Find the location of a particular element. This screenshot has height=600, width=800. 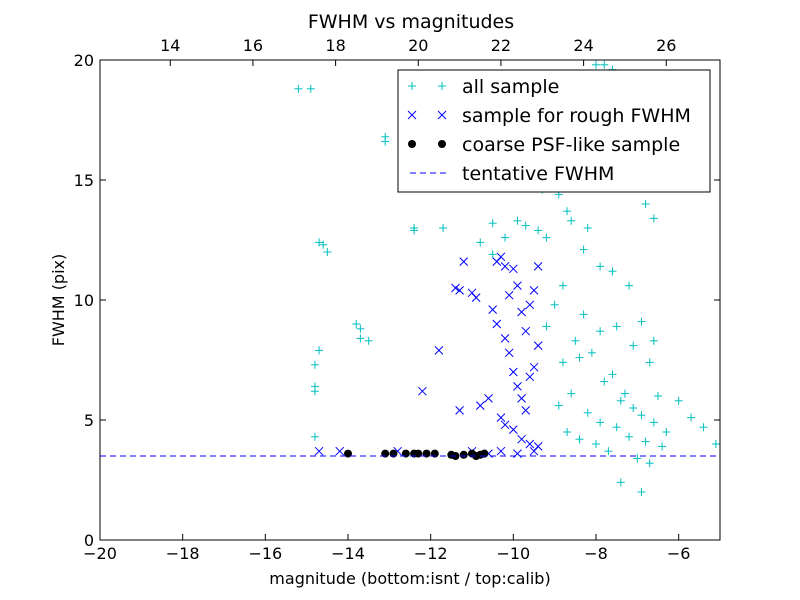

top-tick-label: 14 is located at coordinates (170, 45).